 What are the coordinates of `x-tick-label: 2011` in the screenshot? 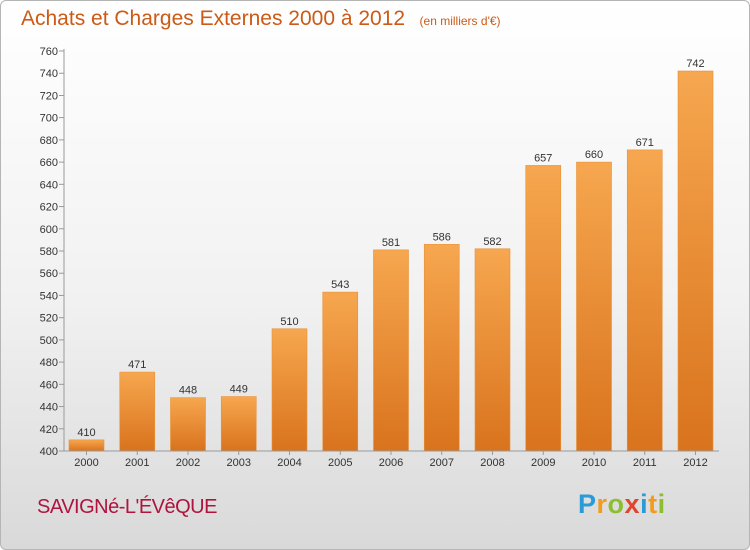 It's located at (645, 463).